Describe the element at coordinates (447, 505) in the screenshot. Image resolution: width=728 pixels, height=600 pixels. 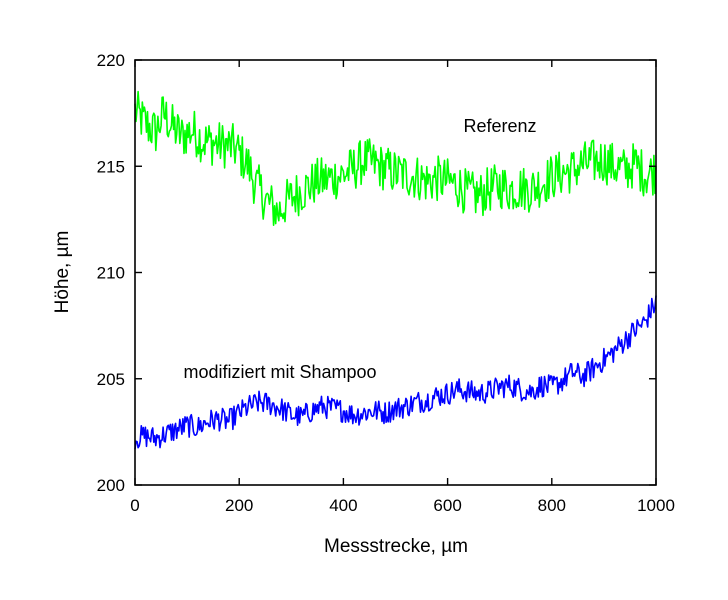
I see `x-tick-label: 600` at that location.